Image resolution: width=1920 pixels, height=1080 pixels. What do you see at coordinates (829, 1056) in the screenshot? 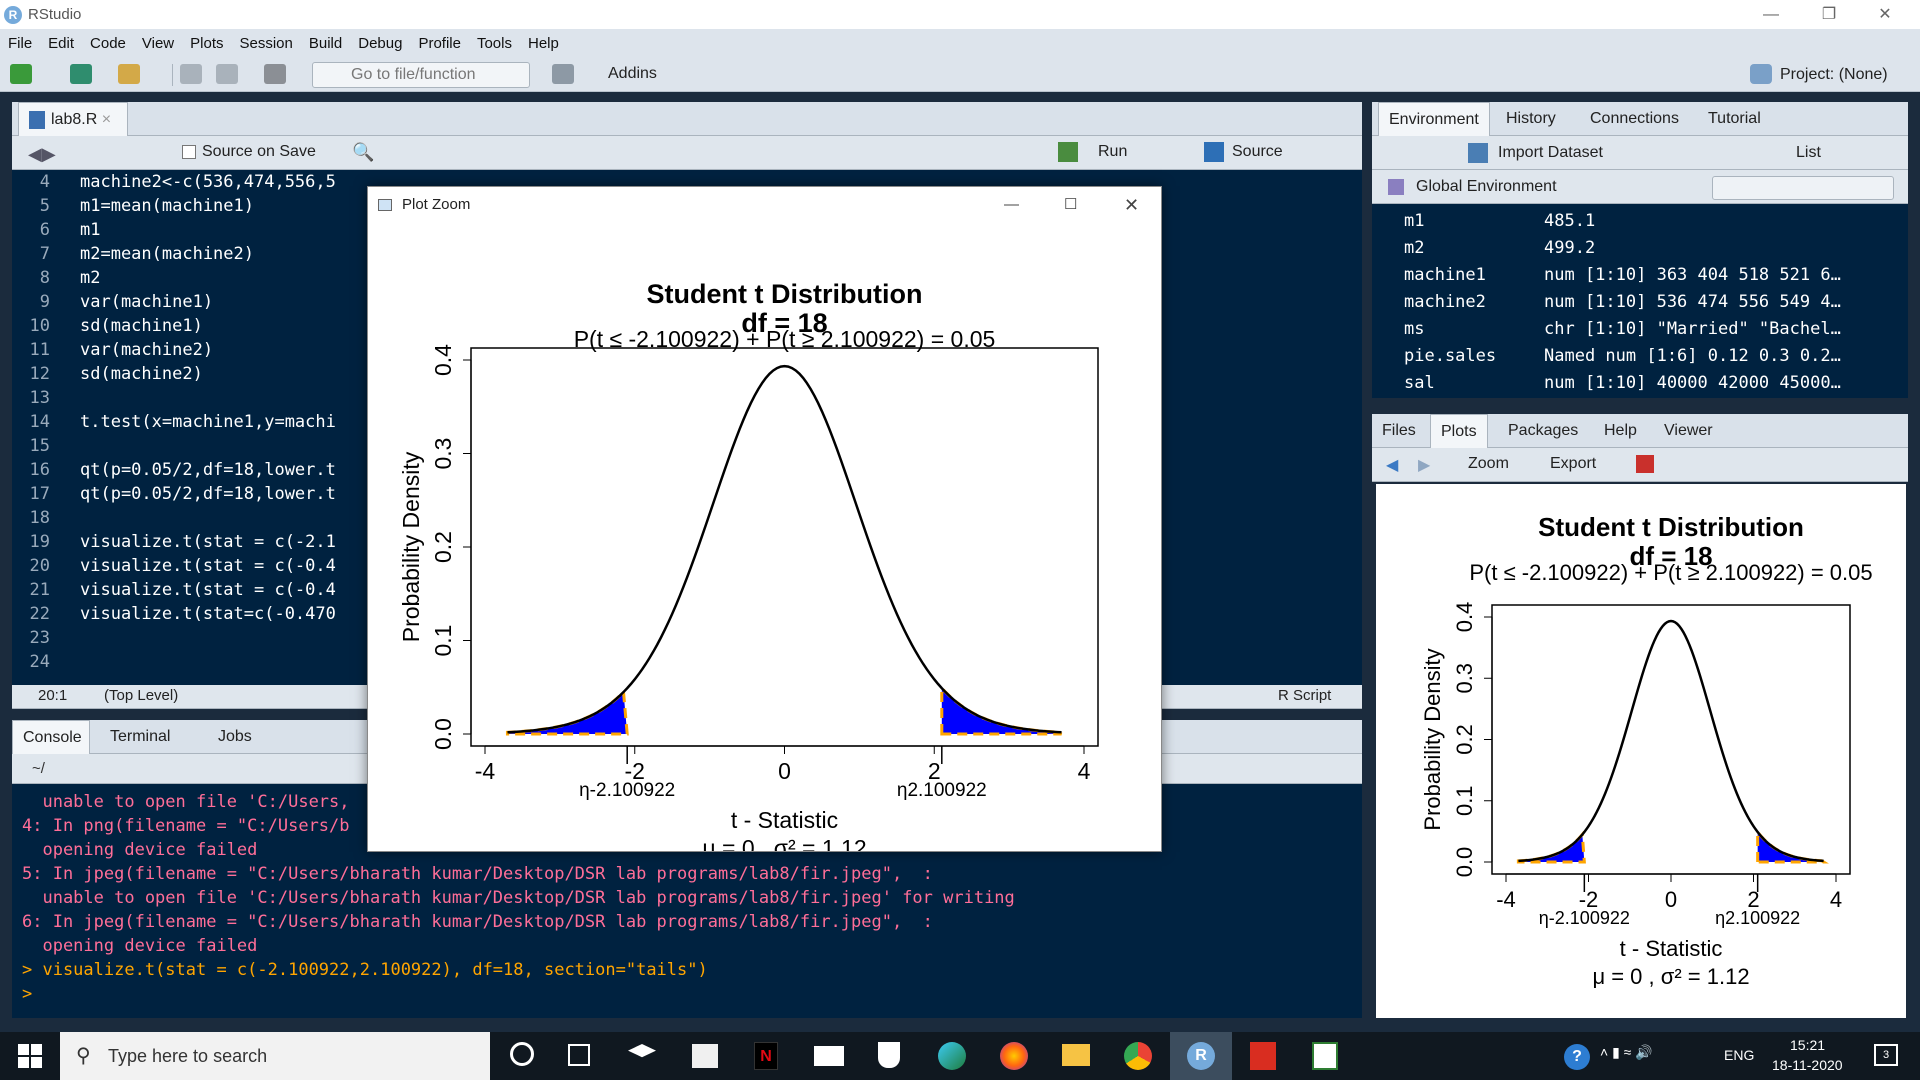
I see `mail-icon` at bounding box center [829, 1056].